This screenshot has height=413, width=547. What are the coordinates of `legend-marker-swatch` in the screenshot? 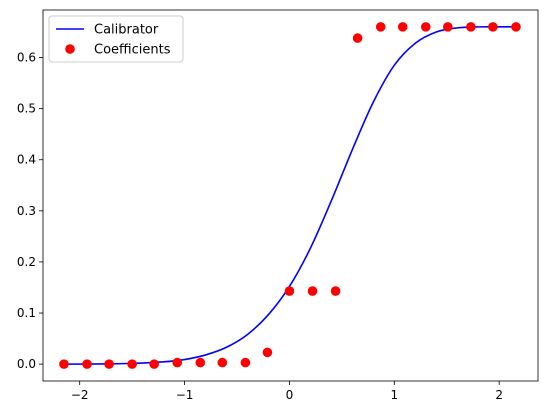 It's located at (70, 49).